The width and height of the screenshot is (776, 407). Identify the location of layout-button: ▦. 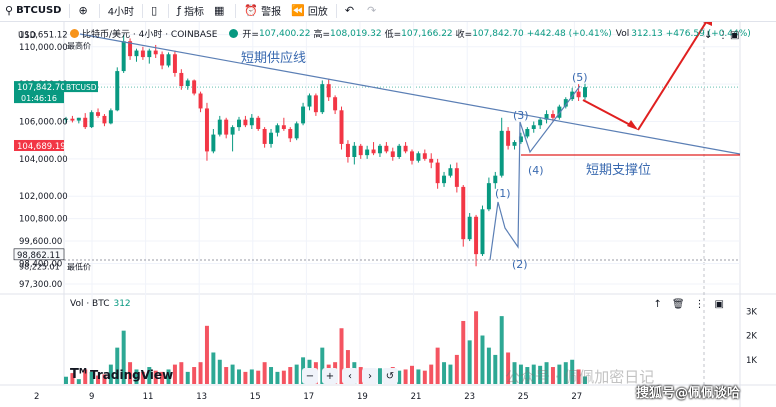
(220, 11).